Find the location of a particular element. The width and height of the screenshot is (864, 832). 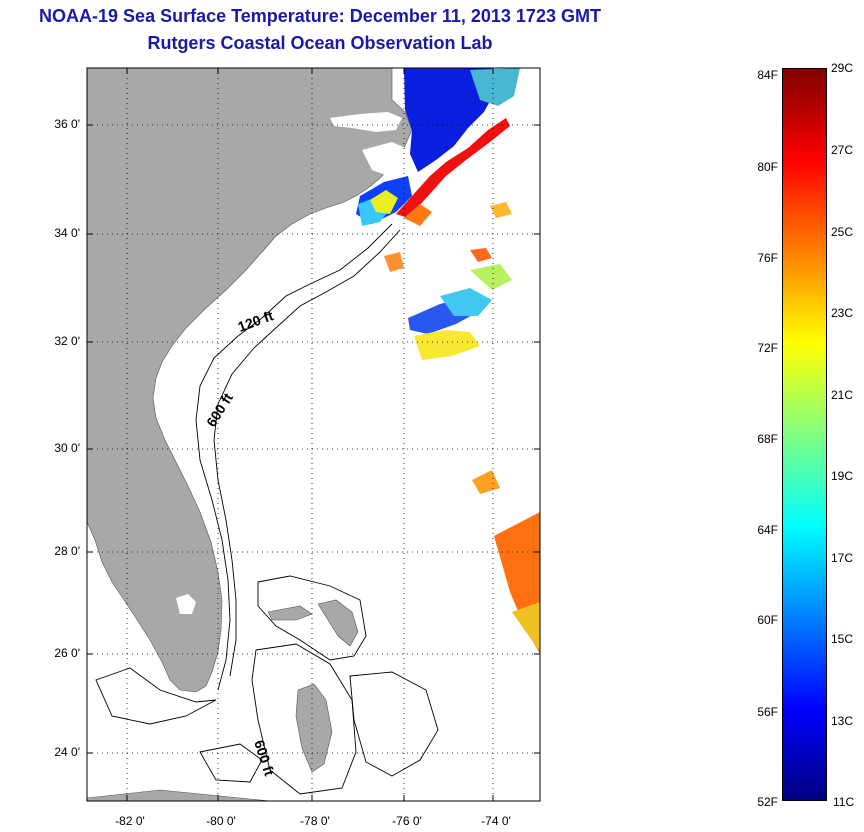

colorbar-f-56: 56F is located at coordinates (767, 712).